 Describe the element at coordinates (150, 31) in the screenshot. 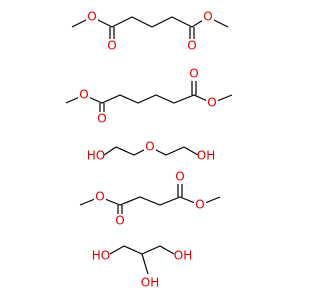

I see `molecule-glutarate: O O O O` at that location.